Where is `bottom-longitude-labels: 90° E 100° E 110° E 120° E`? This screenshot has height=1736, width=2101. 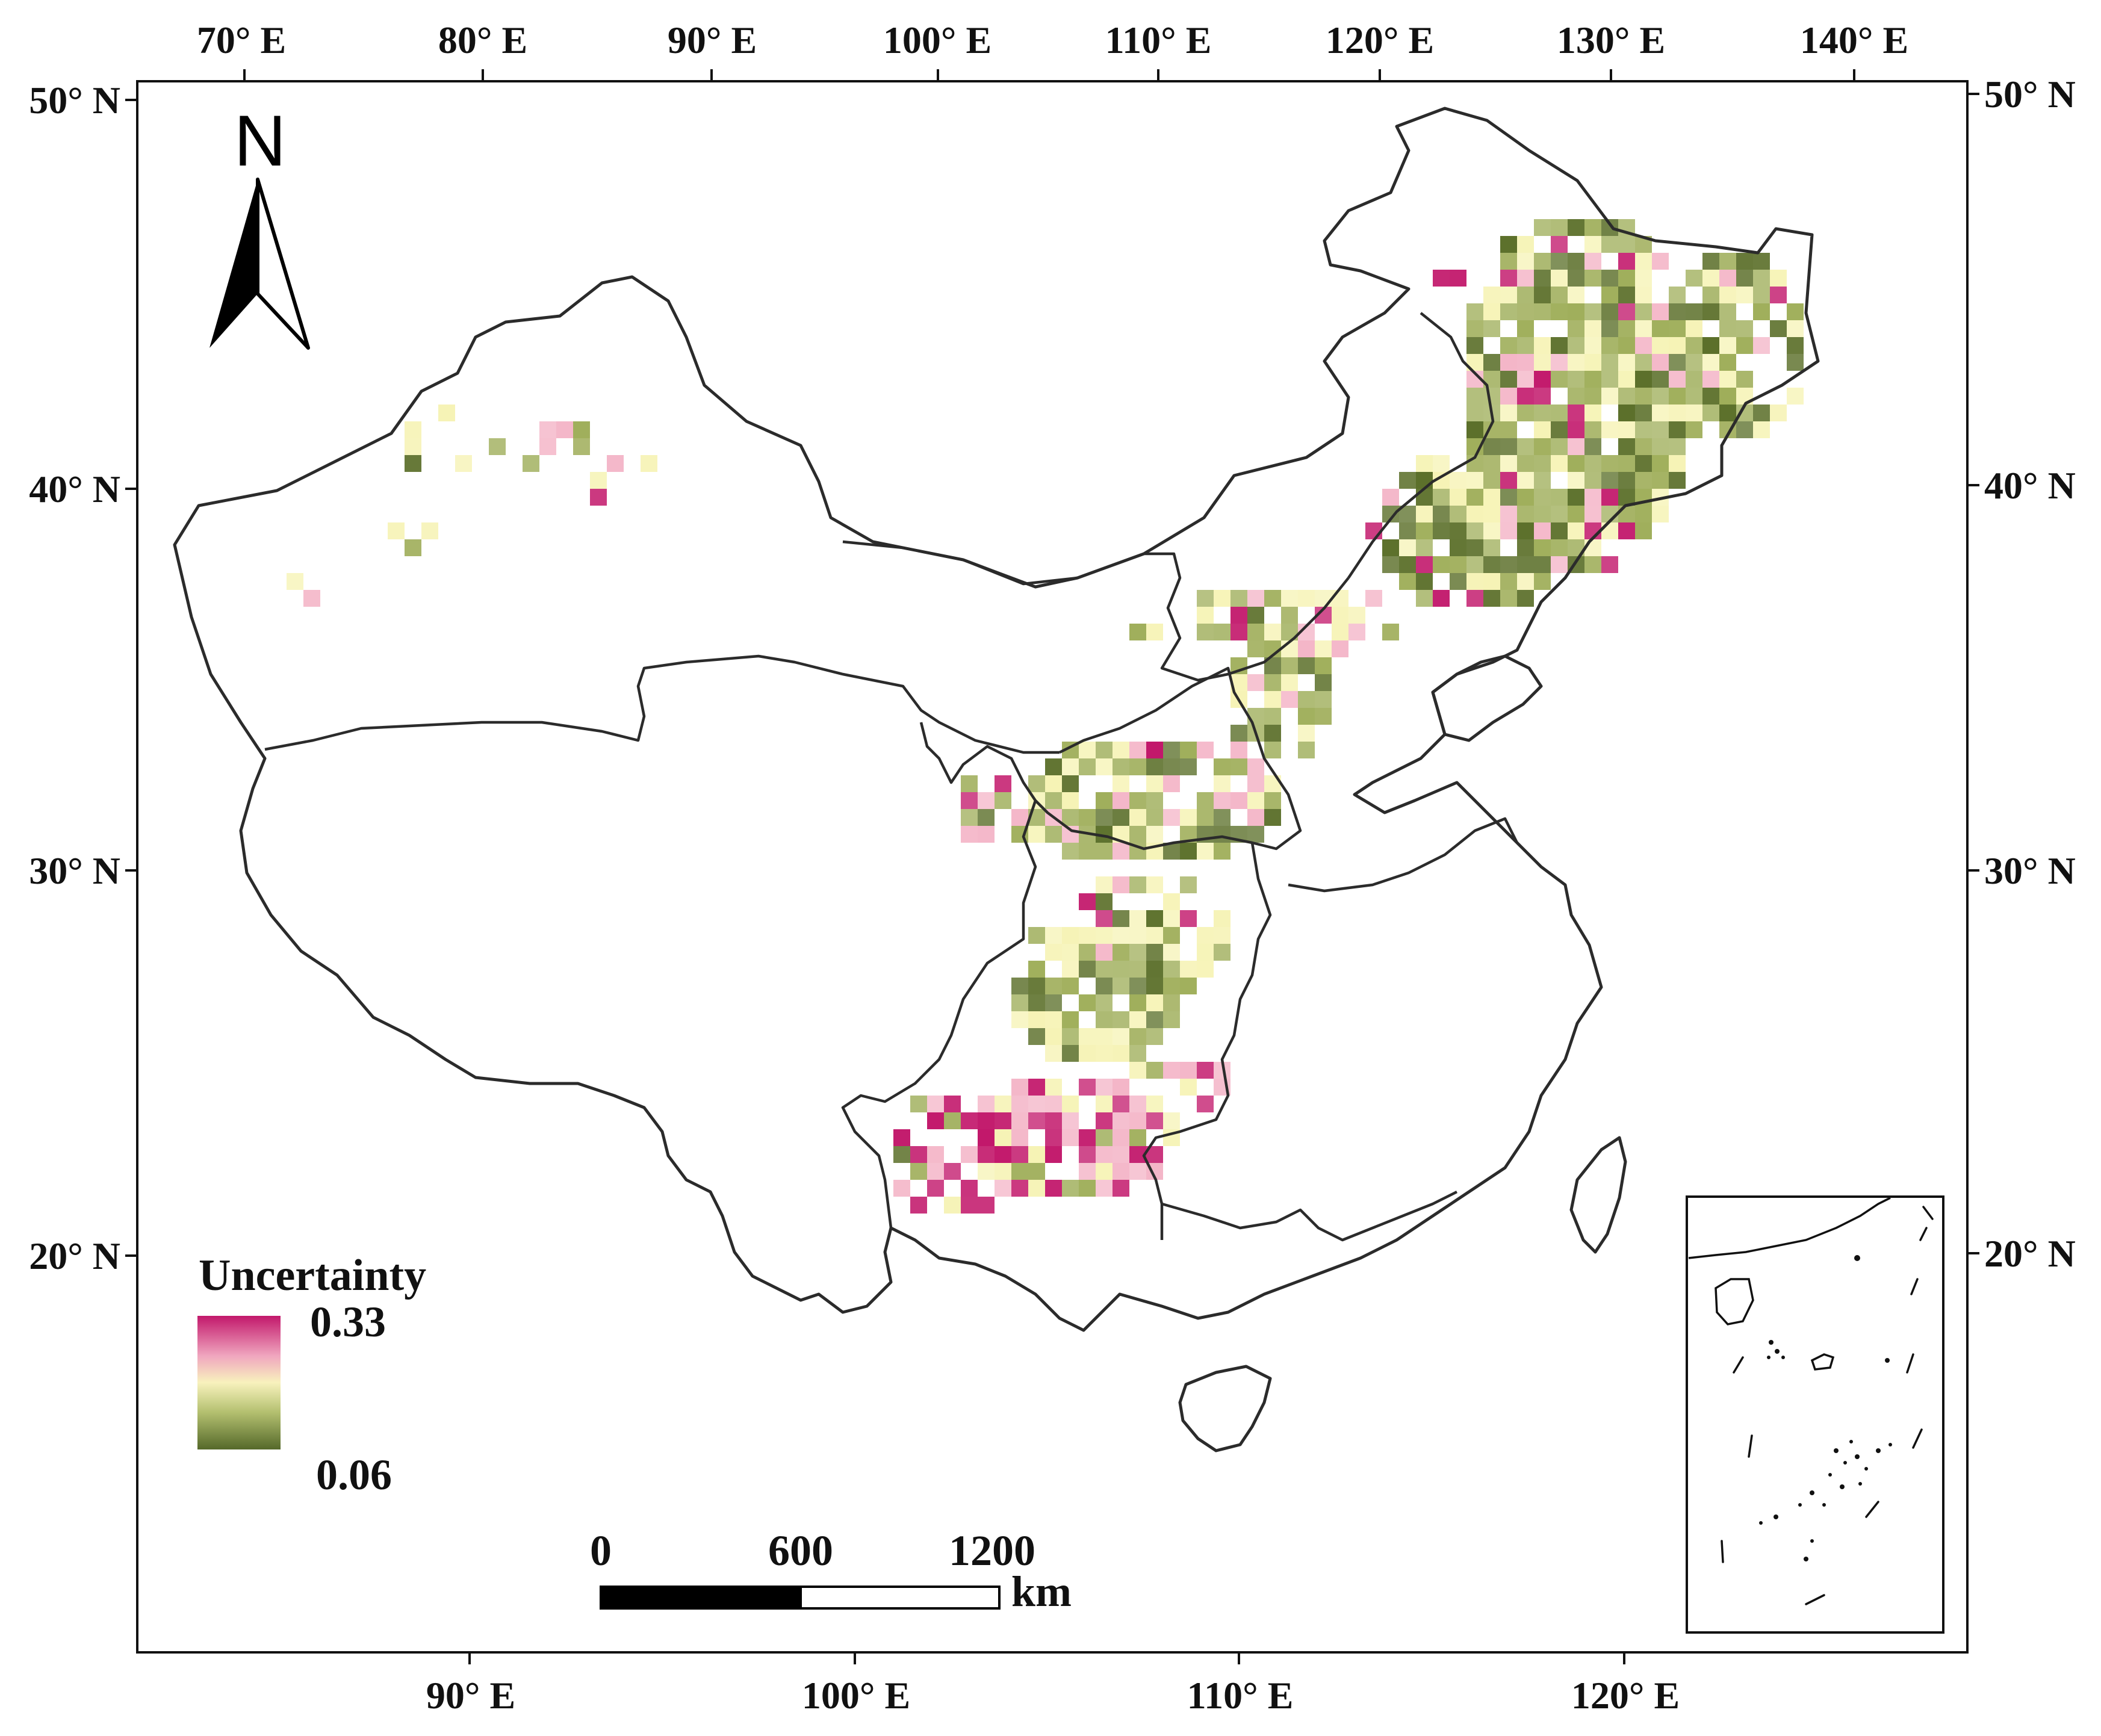 bottom-longitude-labels: 90° E 100° E 110° E 120° E is located at coordinates (1053, 1695).